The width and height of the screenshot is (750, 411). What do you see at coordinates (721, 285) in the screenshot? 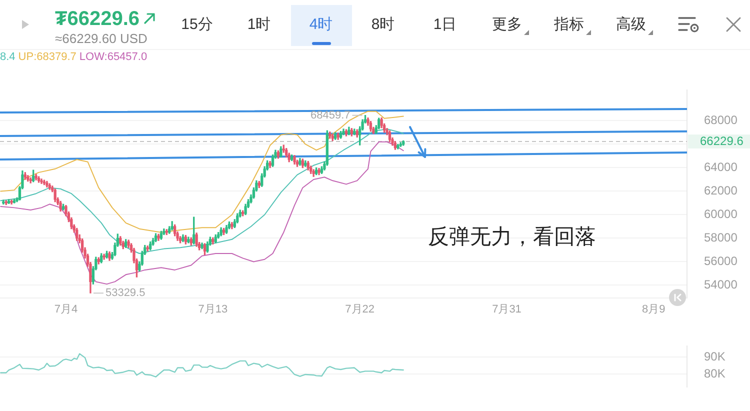
I see `y-tick-label: 54000` at bounding box center [721, 285].